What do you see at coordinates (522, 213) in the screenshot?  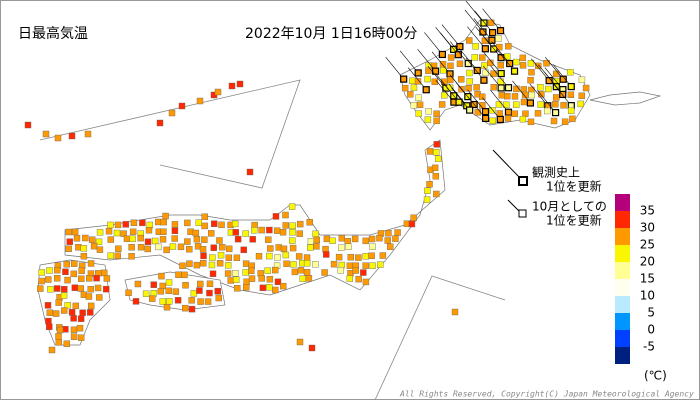 I see `record-symbol` at bounding box center [522, 213].